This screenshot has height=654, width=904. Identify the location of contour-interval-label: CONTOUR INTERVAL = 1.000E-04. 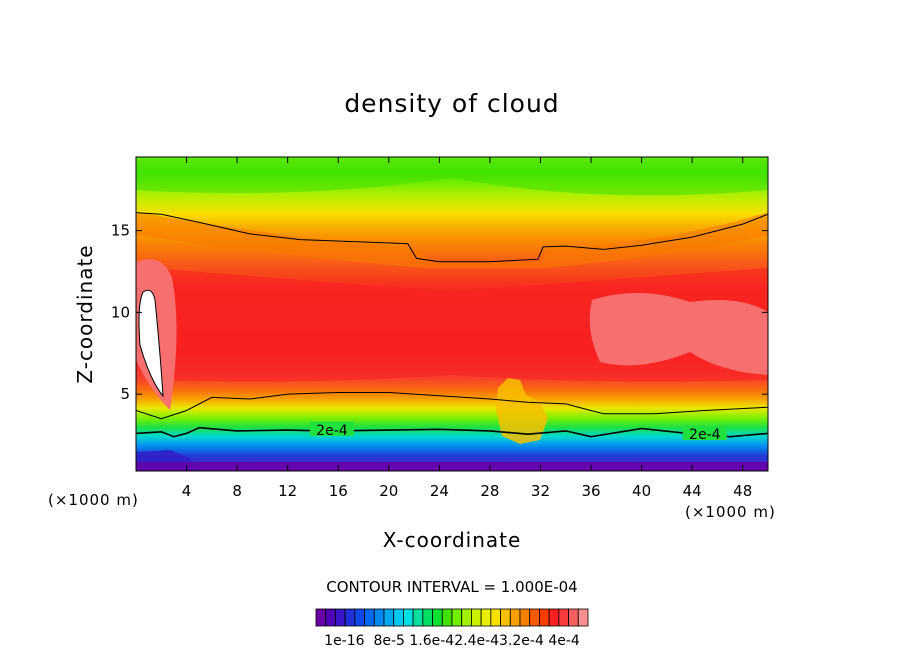
(451, 587).